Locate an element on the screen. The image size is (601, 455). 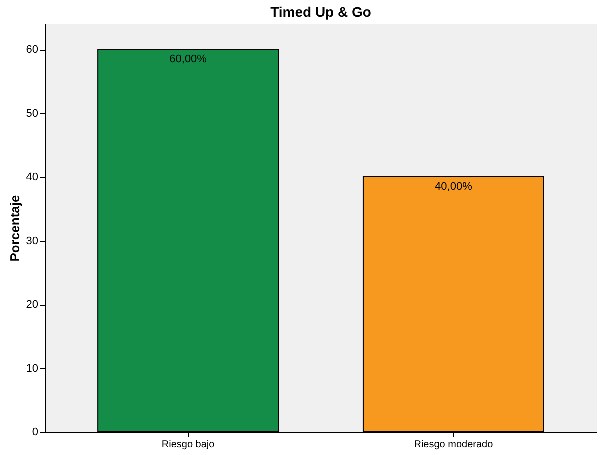
y-tick-label: 40 is located at coordinates (32, 178).